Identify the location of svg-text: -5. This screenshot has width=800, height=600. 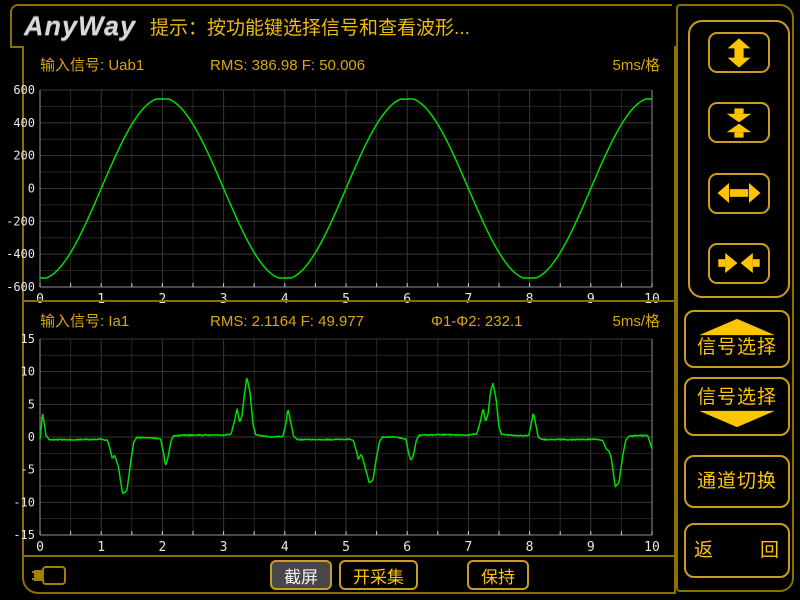
(28, 470).